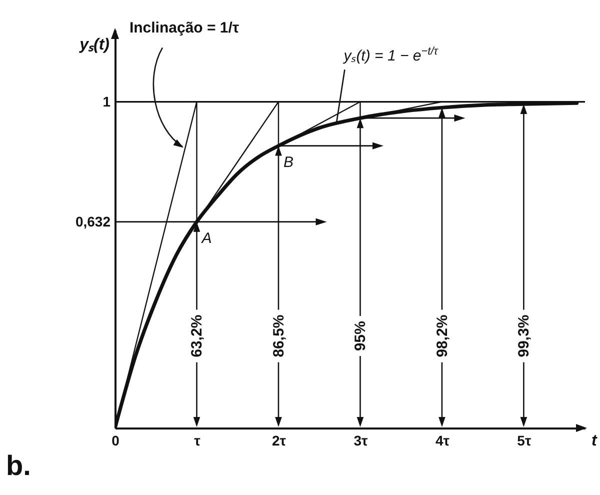  What do you see at coordinates (442, 440) in the screenshot?
I see `x-tick-label: 4τ` at bounding box center [442, 440].